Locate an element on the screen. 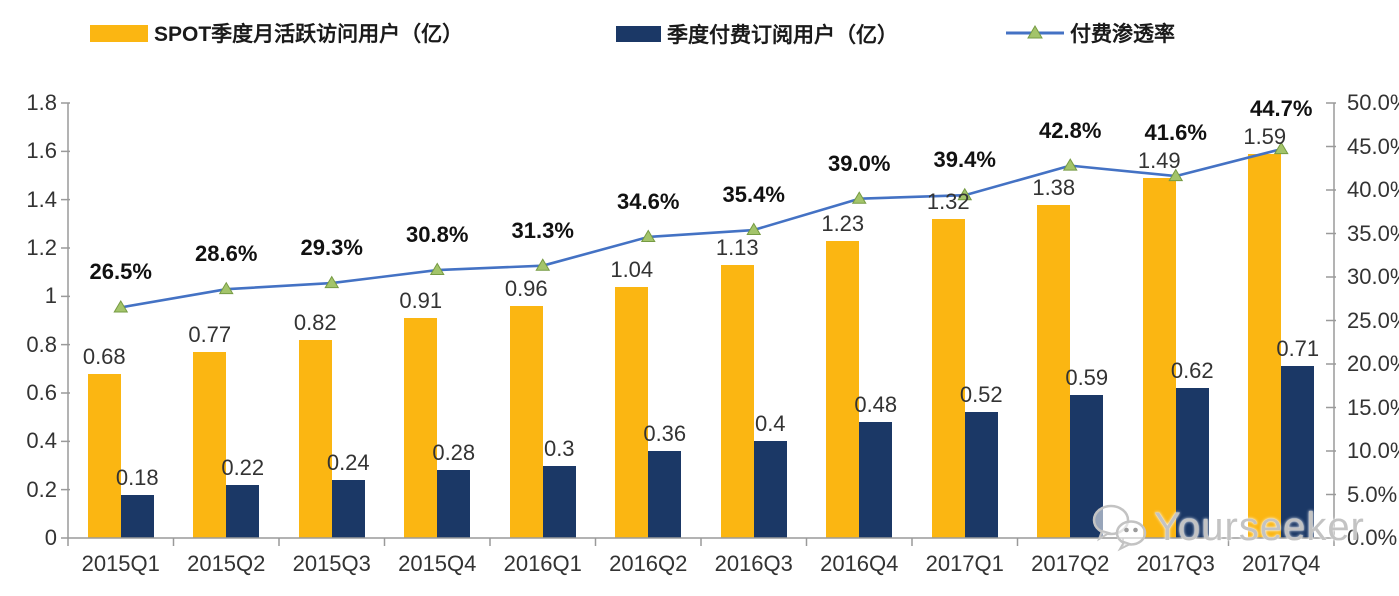  penetration-value-label: 42.8% is located at coordinates (1070, 130).